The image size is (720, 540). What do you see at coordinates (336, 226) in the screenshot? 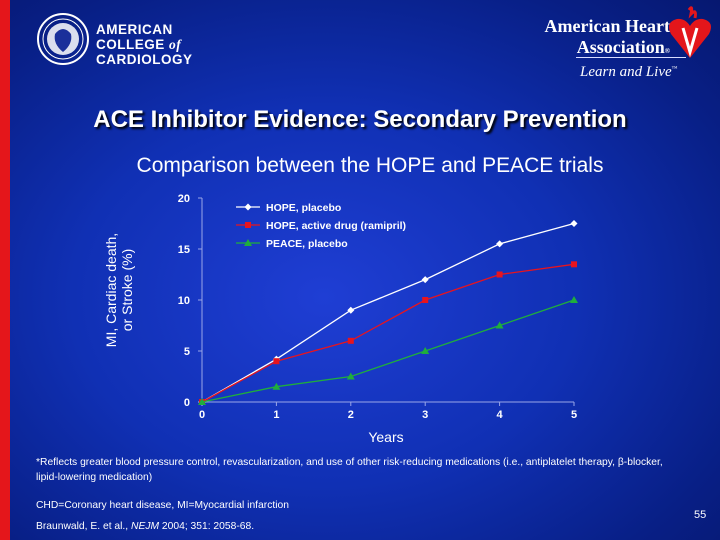
I see `legend-label-1: HOPE, active drug (ramipril)` at bounding box center [336, 226].